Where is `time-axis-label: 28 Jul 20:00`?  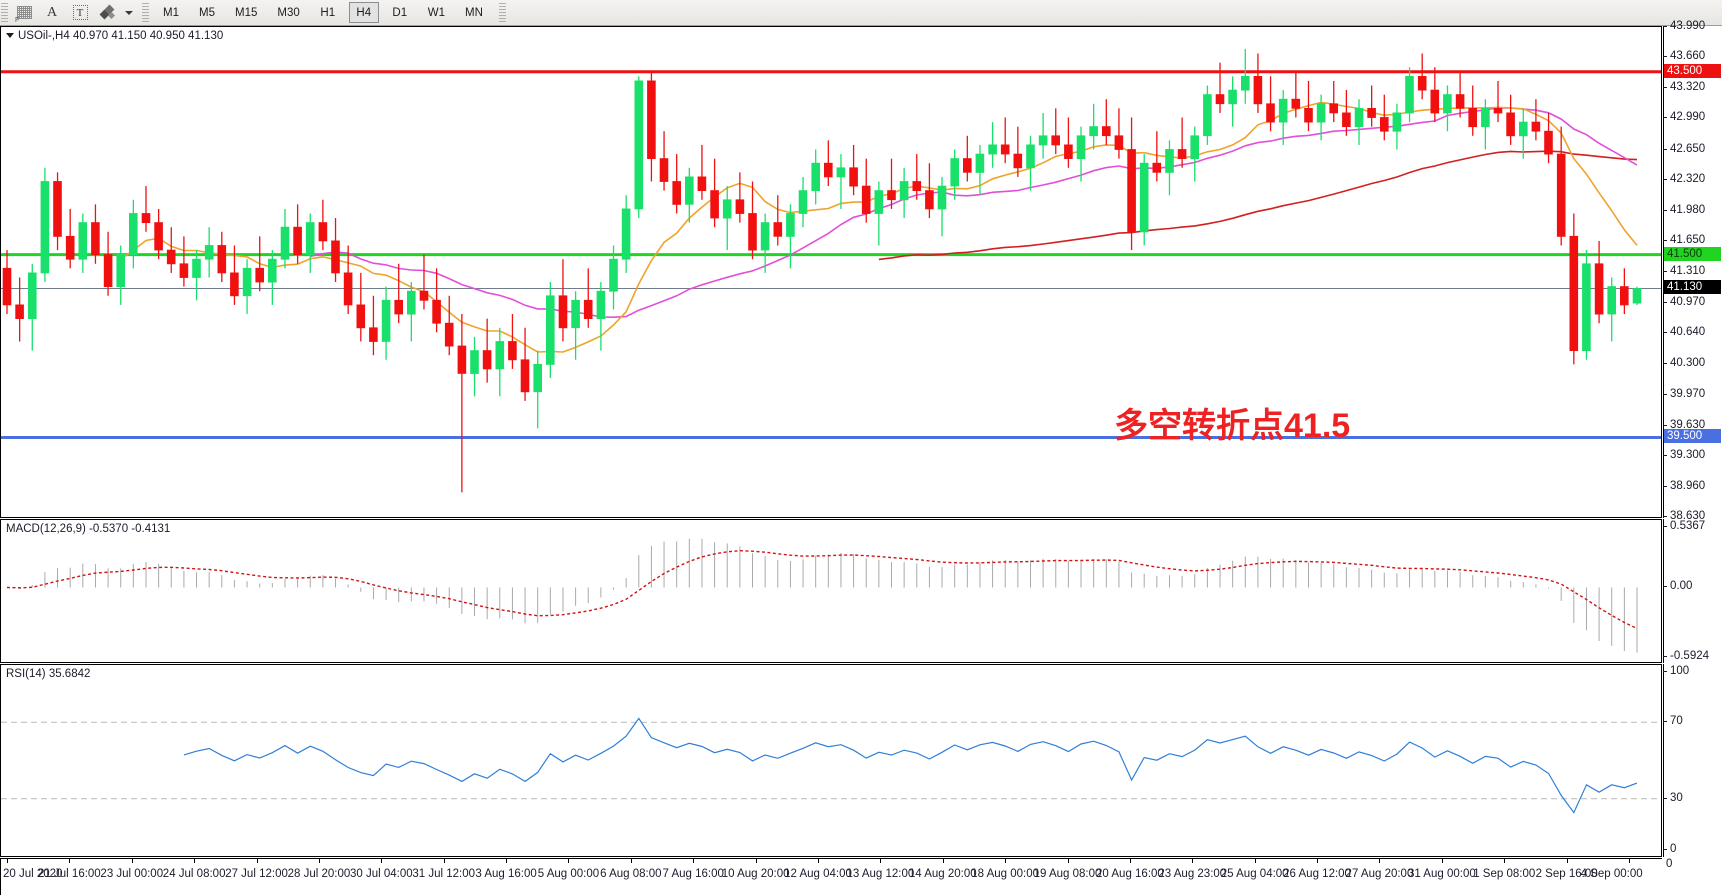
time-axis-label: 28 Jul 20:00 is located at coordinates (319, 874).